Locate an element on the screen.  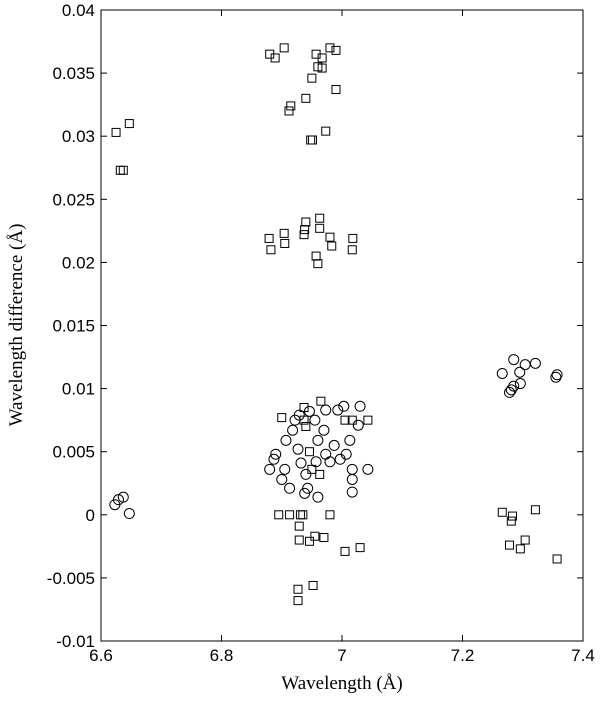
y-tick-label: 0.02 is located at coordinates (78, 262).